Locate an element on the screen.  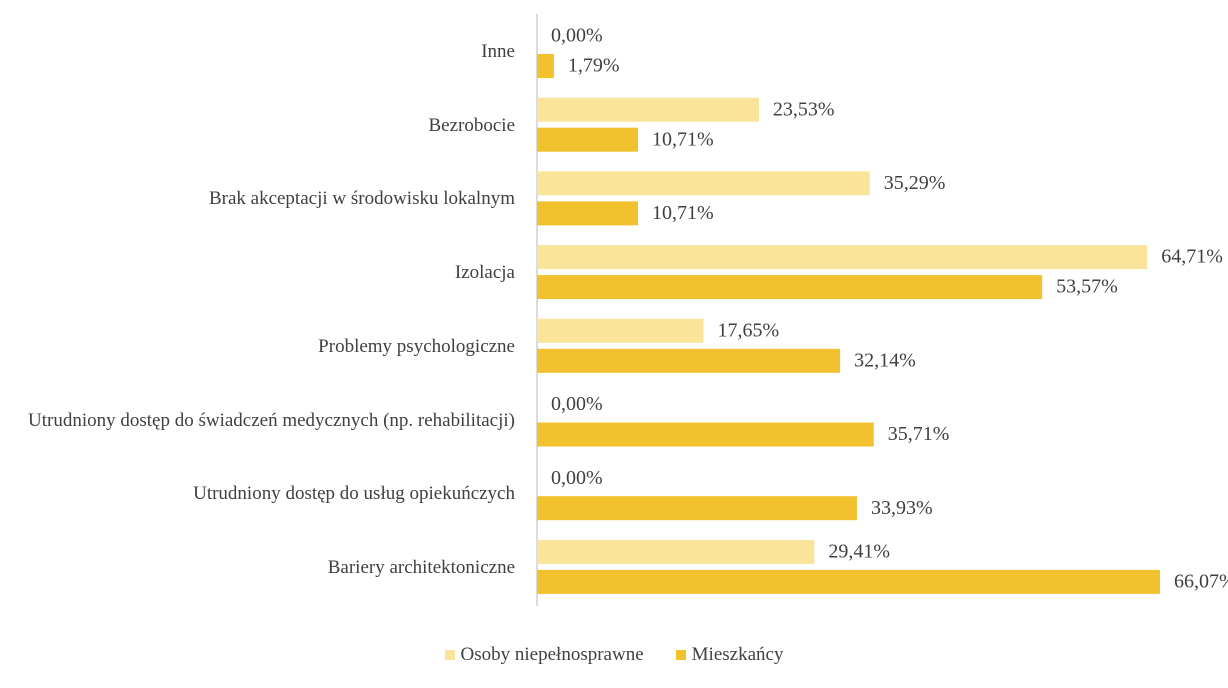
category-label: Problemy psychologiczne is located at coordinates (416, 346).